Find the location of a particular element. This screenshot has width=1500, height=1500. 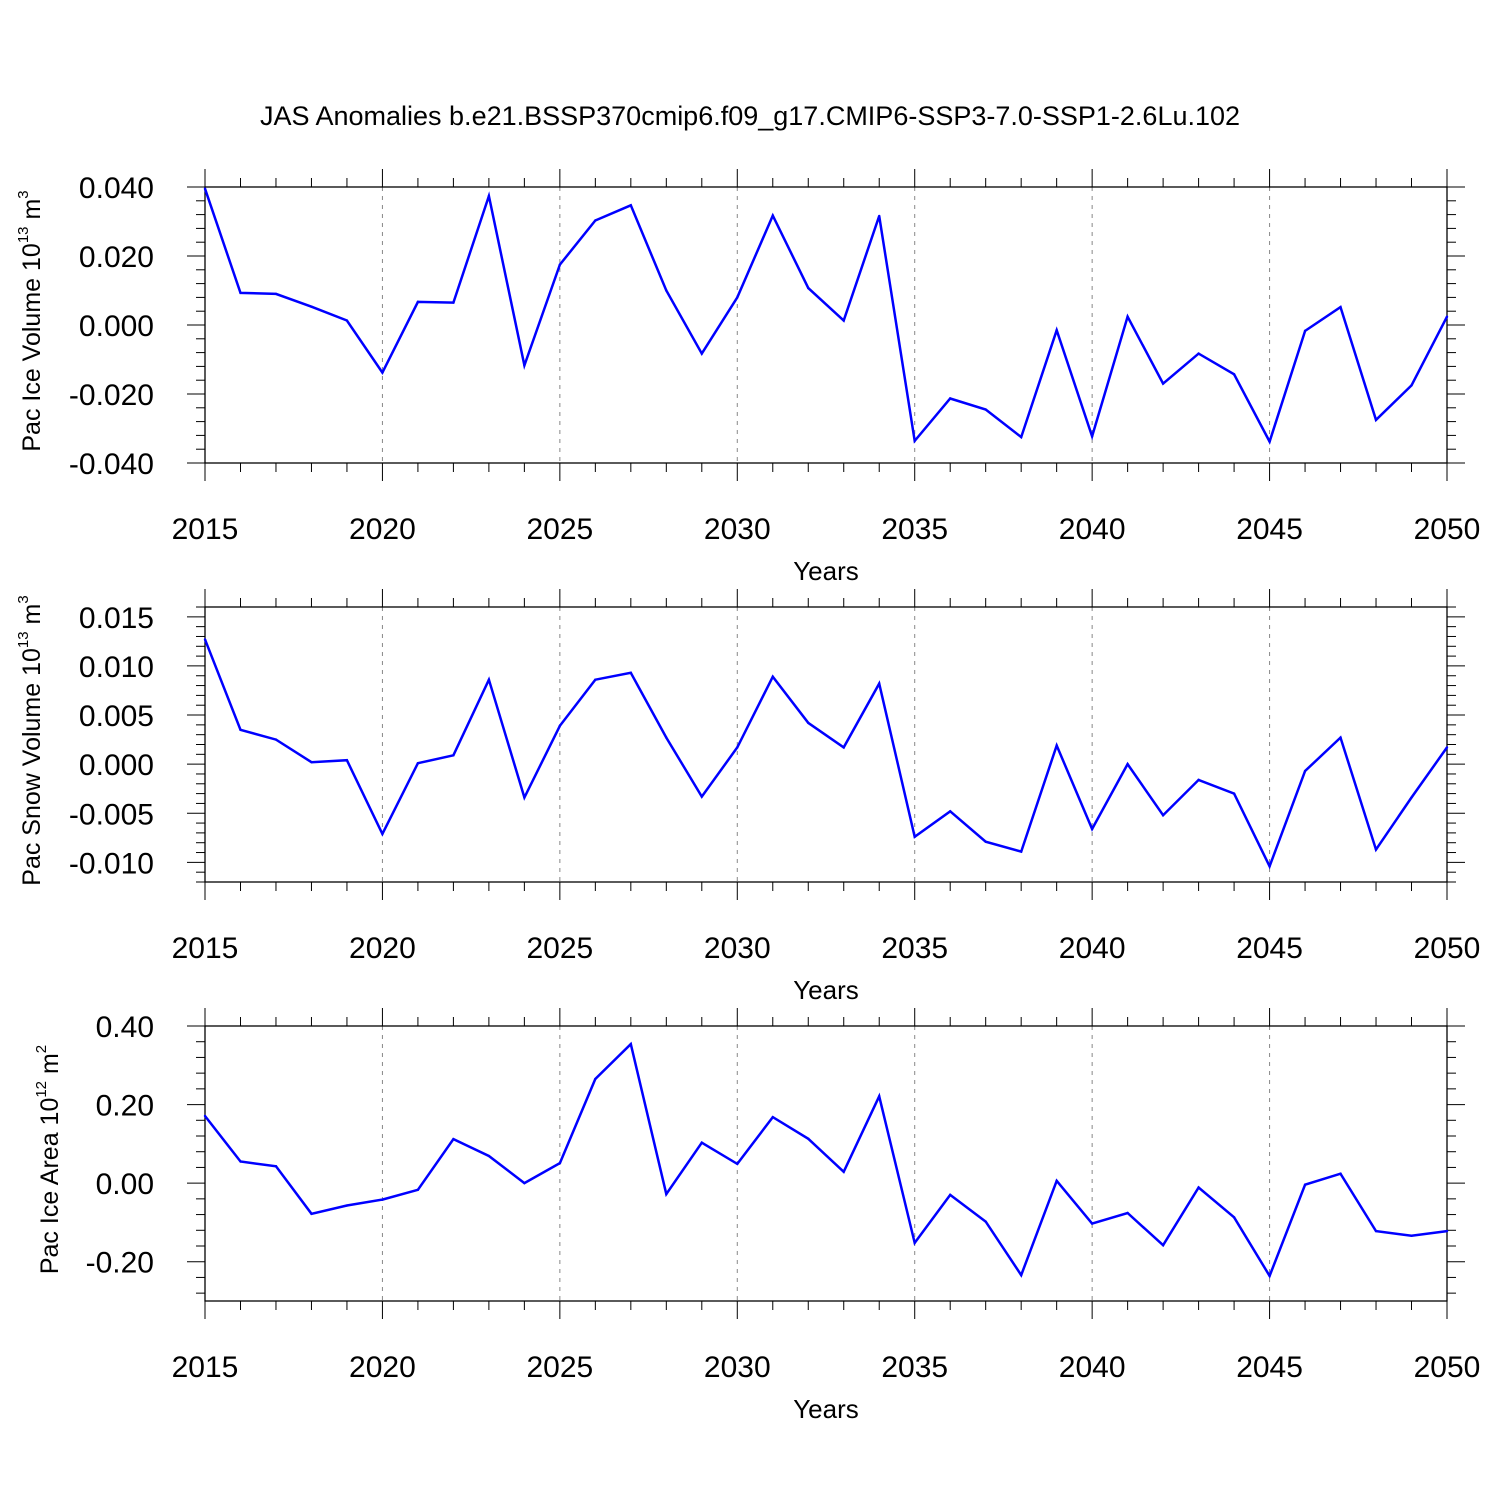

y-tick-label: -0.040 is located at coordinates (111, 464).